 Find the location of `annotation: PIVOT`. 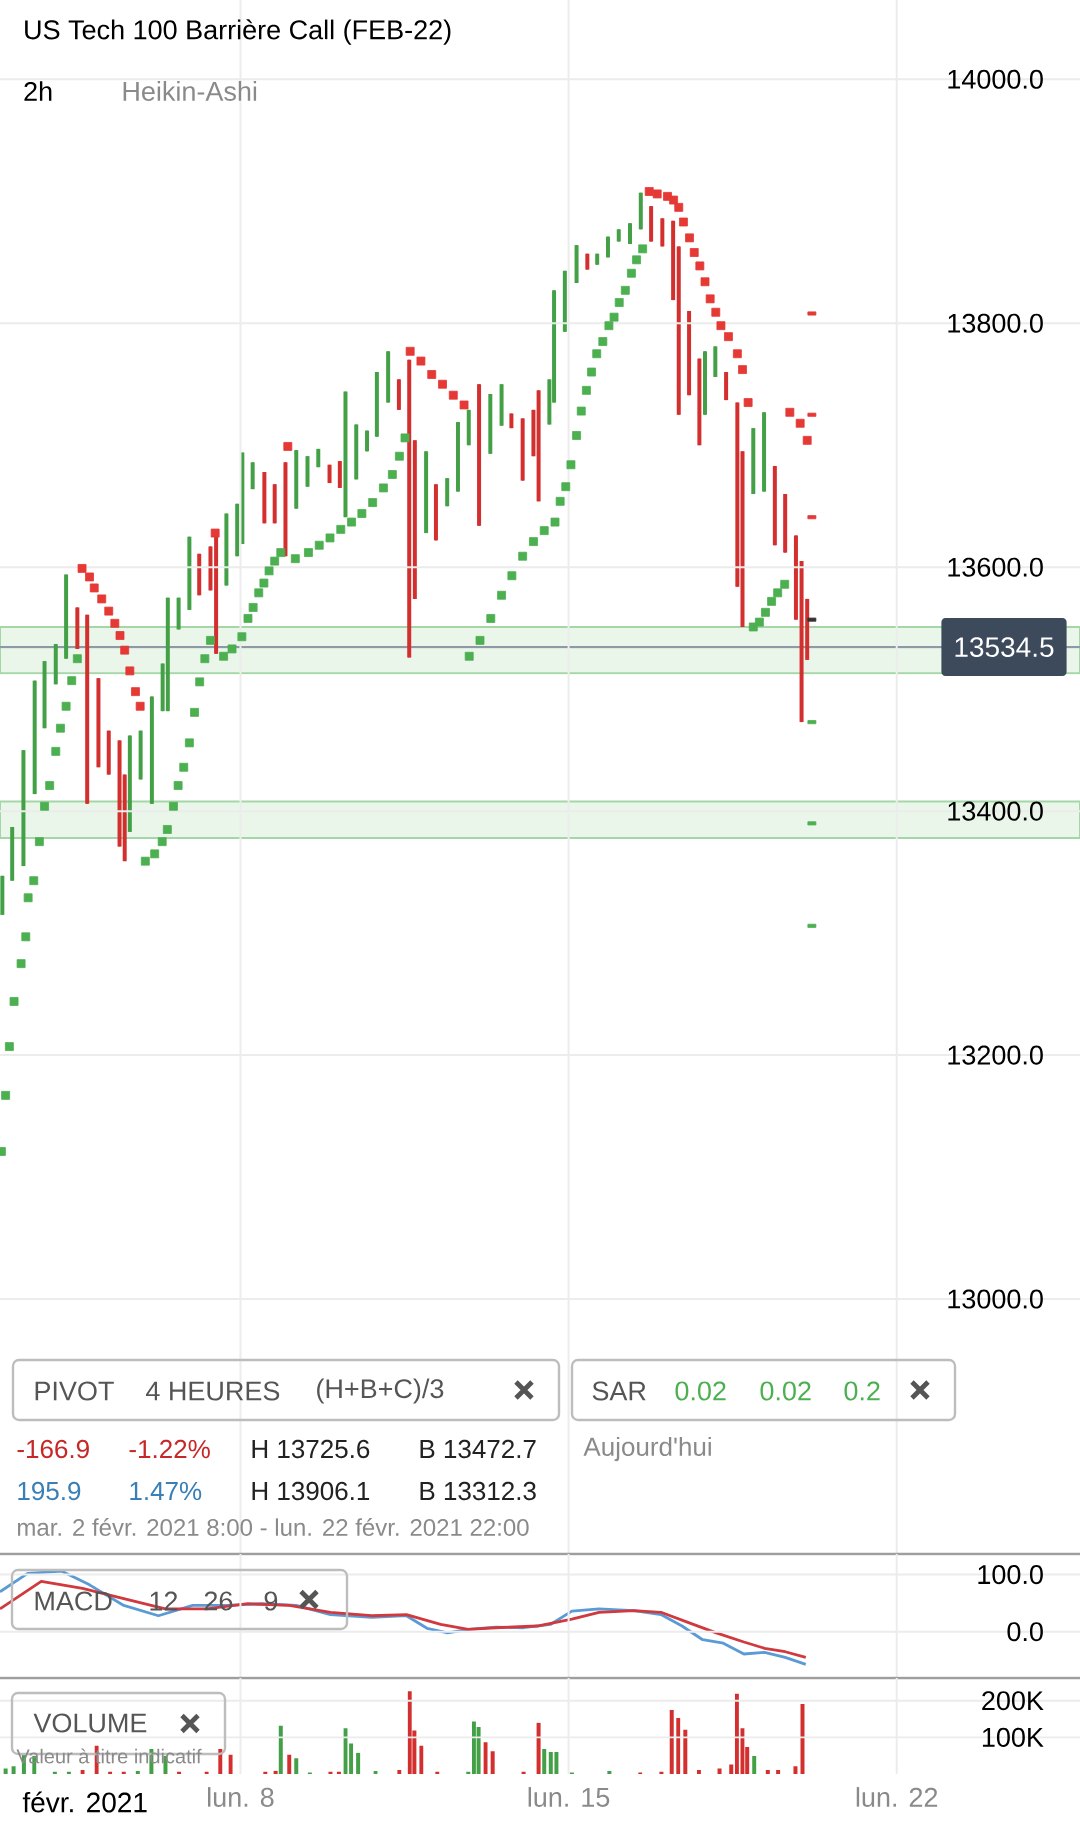

annotation: PIVOT is located at coordinates (74, 1391).